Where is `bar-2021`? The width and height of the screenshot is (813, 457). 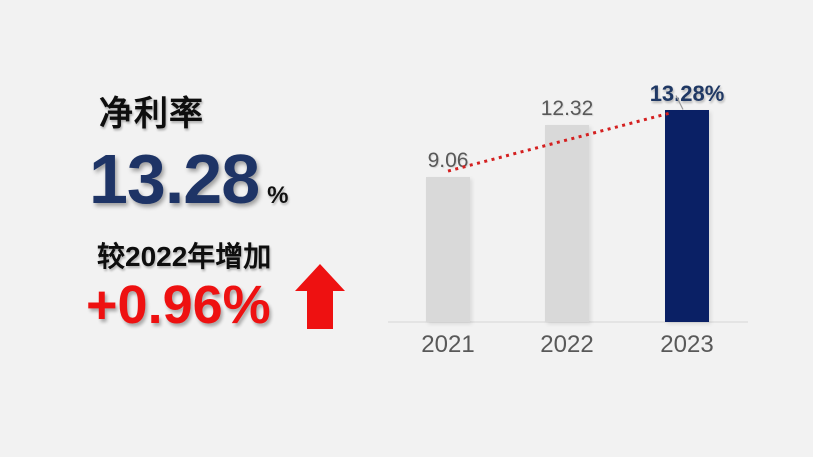
bar-2021 is located at coordinates (448, 249).